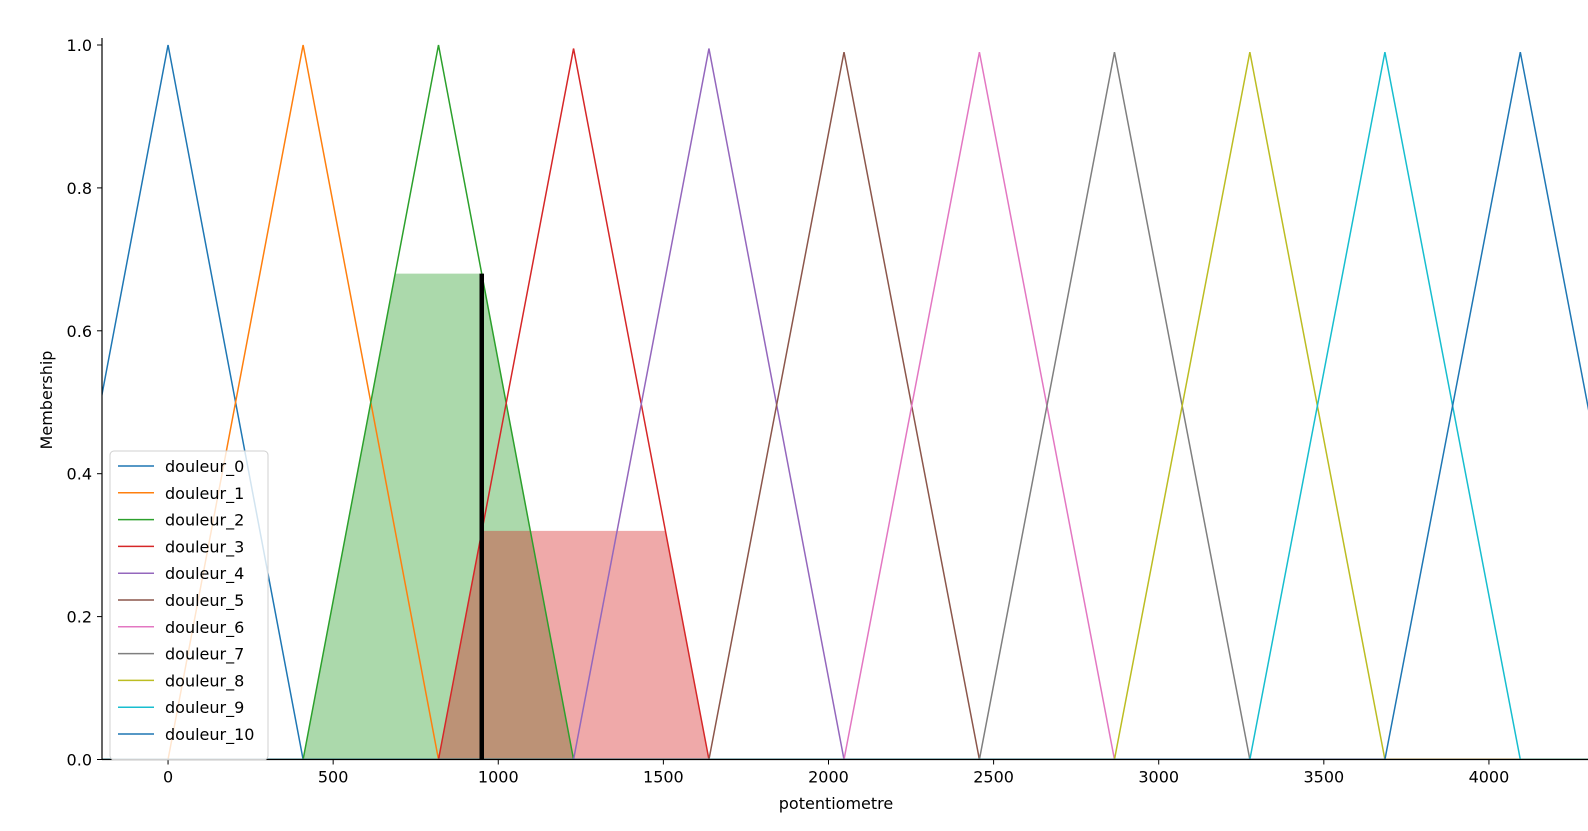 The width and height of the screenshot is (1588, 831). I want to click on x-tick-label: 2500, so click(993, 777).